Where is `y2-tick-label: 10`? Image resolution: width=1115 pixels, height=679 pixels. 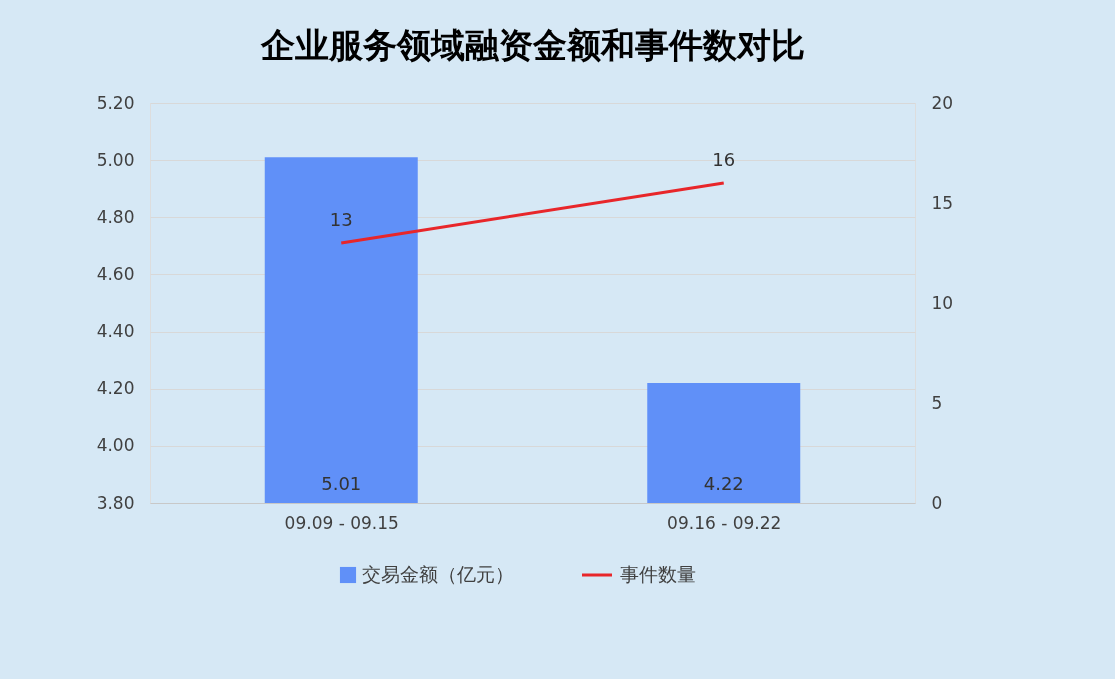 y2-tick-label: 10 is located at coordinates (942, 302).